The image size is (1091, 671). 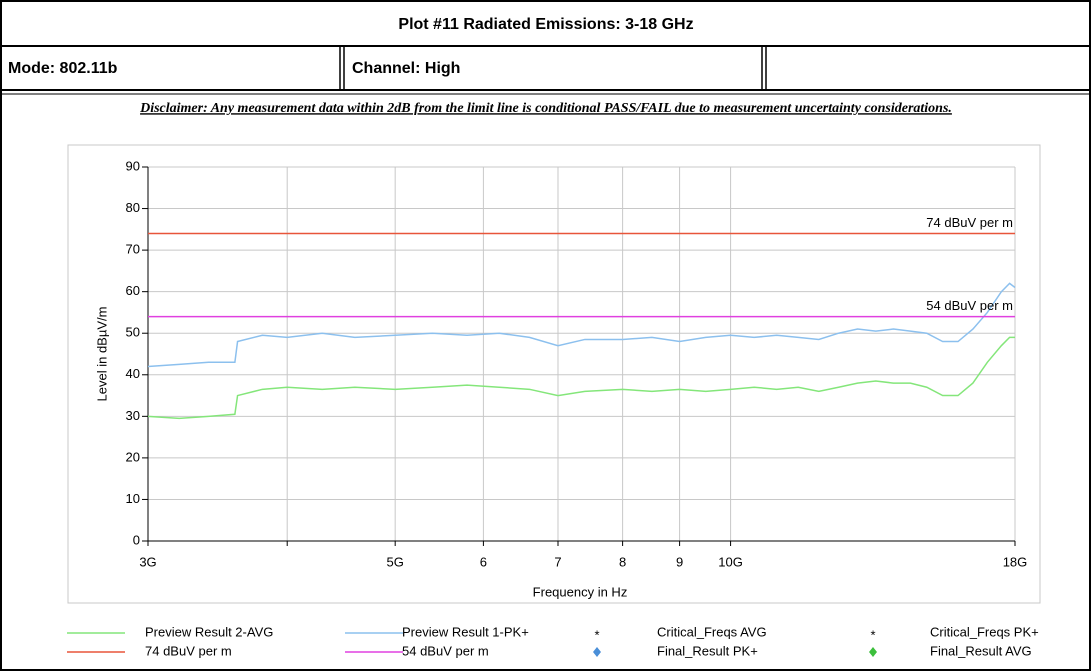 What do you see at coordinates (465, 631) in the screenshot?
I see `legend-label: Preview Result 1-PK+` at bounding box center [465, 631].